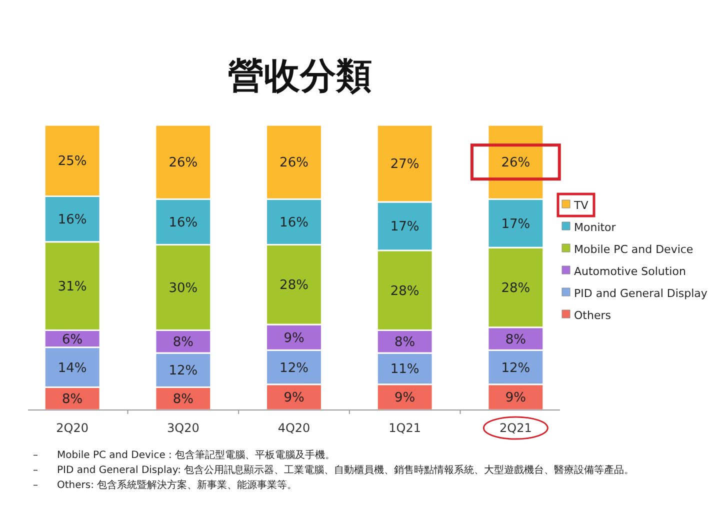 The image size is (720, 529). What do you see at coordinates (184, 455) in the screenshot?
I see `text: – Mobile PC and Device : 包含筆記型電腦、平板電腦及手機。` at bounding box center [184, 455].